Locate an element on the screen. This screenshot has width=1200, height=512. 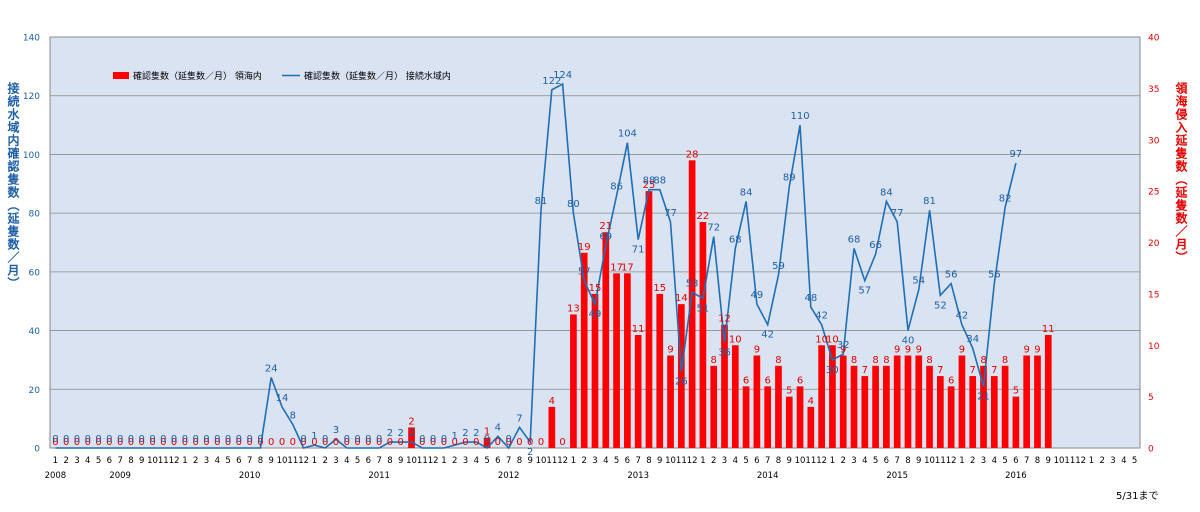
line-data-label: 80 is located at coordinates (573, 204).